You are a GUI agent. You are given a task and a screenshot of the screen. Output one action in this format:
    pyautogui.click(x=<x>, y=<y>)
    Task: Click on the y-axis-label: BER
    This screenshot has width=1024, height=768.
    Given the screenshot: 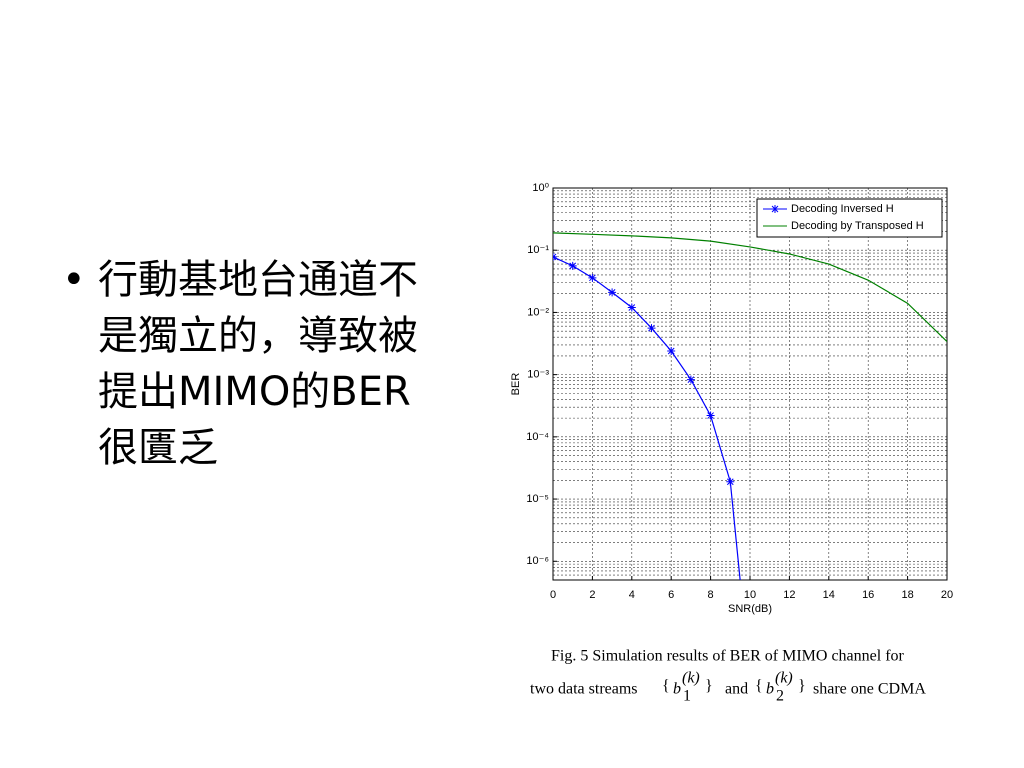 What is the action you would take?
    pyautogui.click(x=516, y=384)
    